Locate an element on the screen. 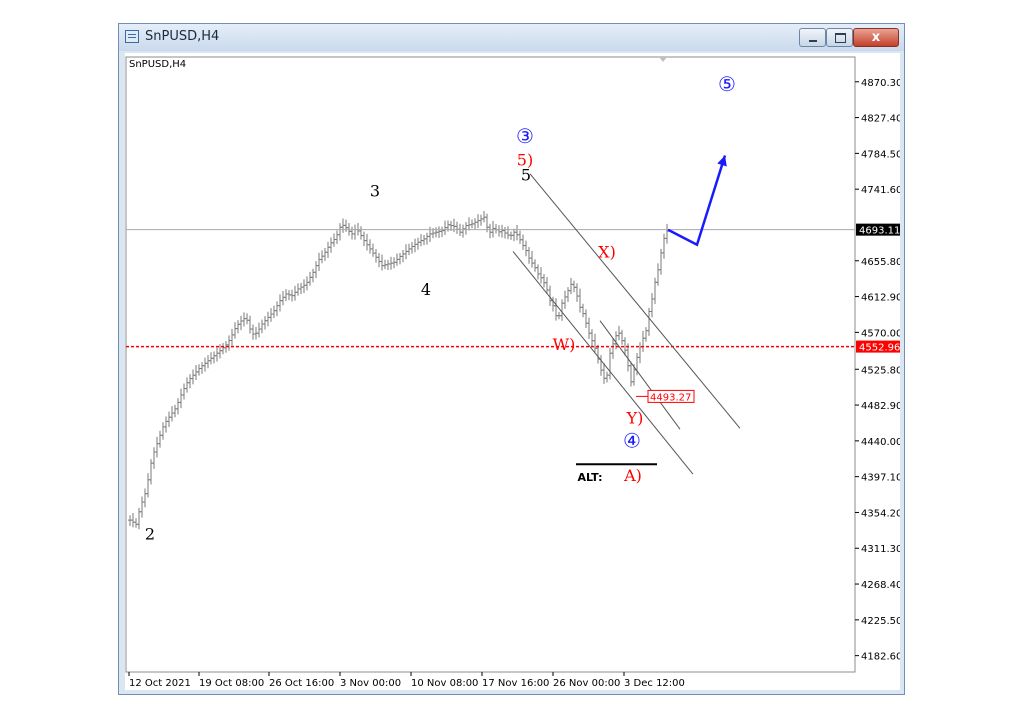 The image size is (1024, 721). y-tick-label: 4354.20 is located at coordinates (880, 513).